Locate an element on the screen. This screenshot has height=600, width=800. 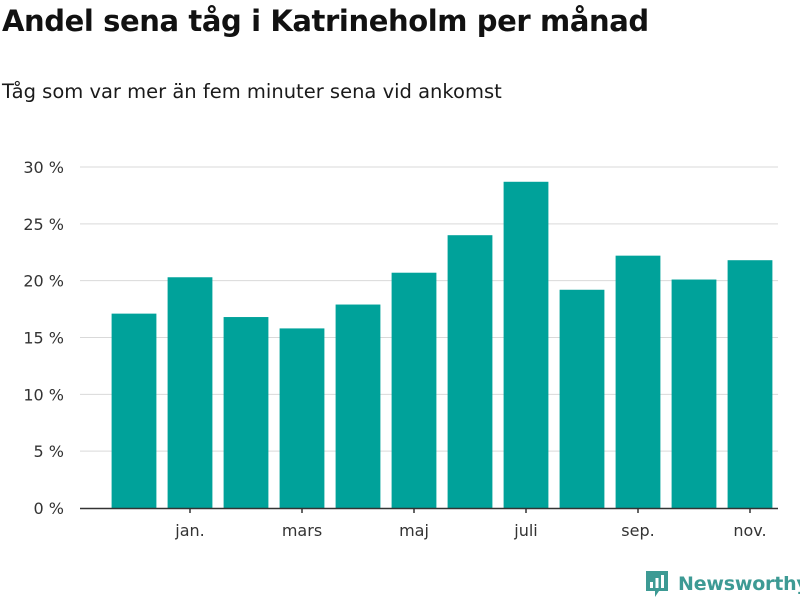
y-tick-label: 10 % is located at coordinates (43, 394).